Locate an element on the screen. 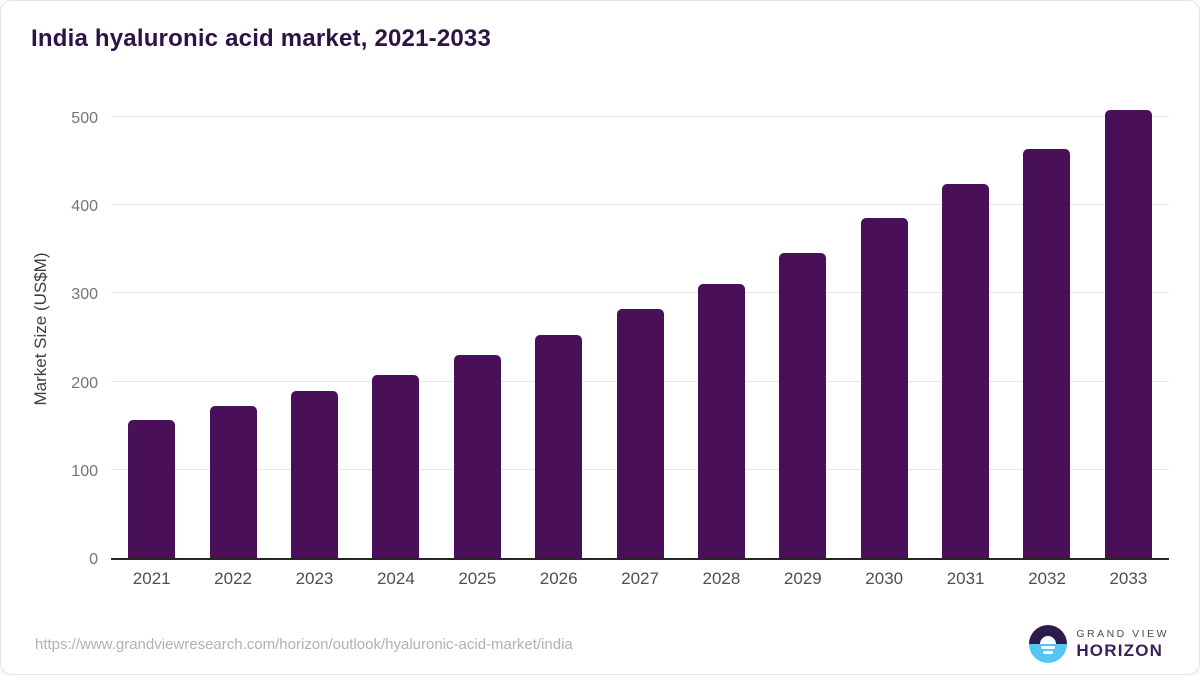 The image size is (1200, 675). bar-2032 is located at coordinates (1047, 353).